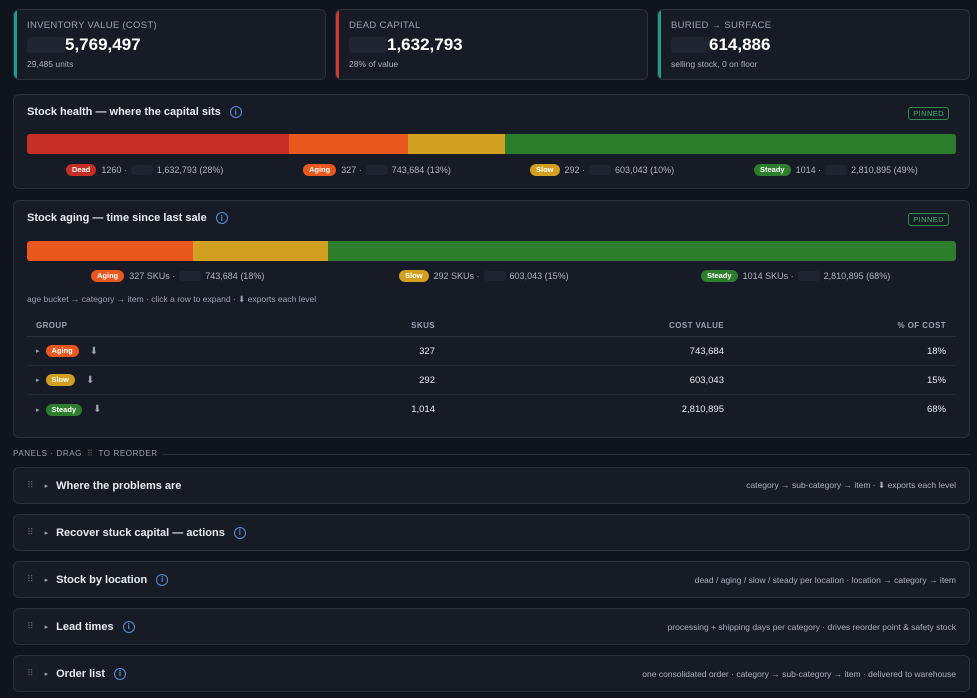 This screenshot has width=977, height=698. What do you see at coordinates (414, 276) in the screenshot?
I see `status-badge: Slow` at bounding box center [414, 276].